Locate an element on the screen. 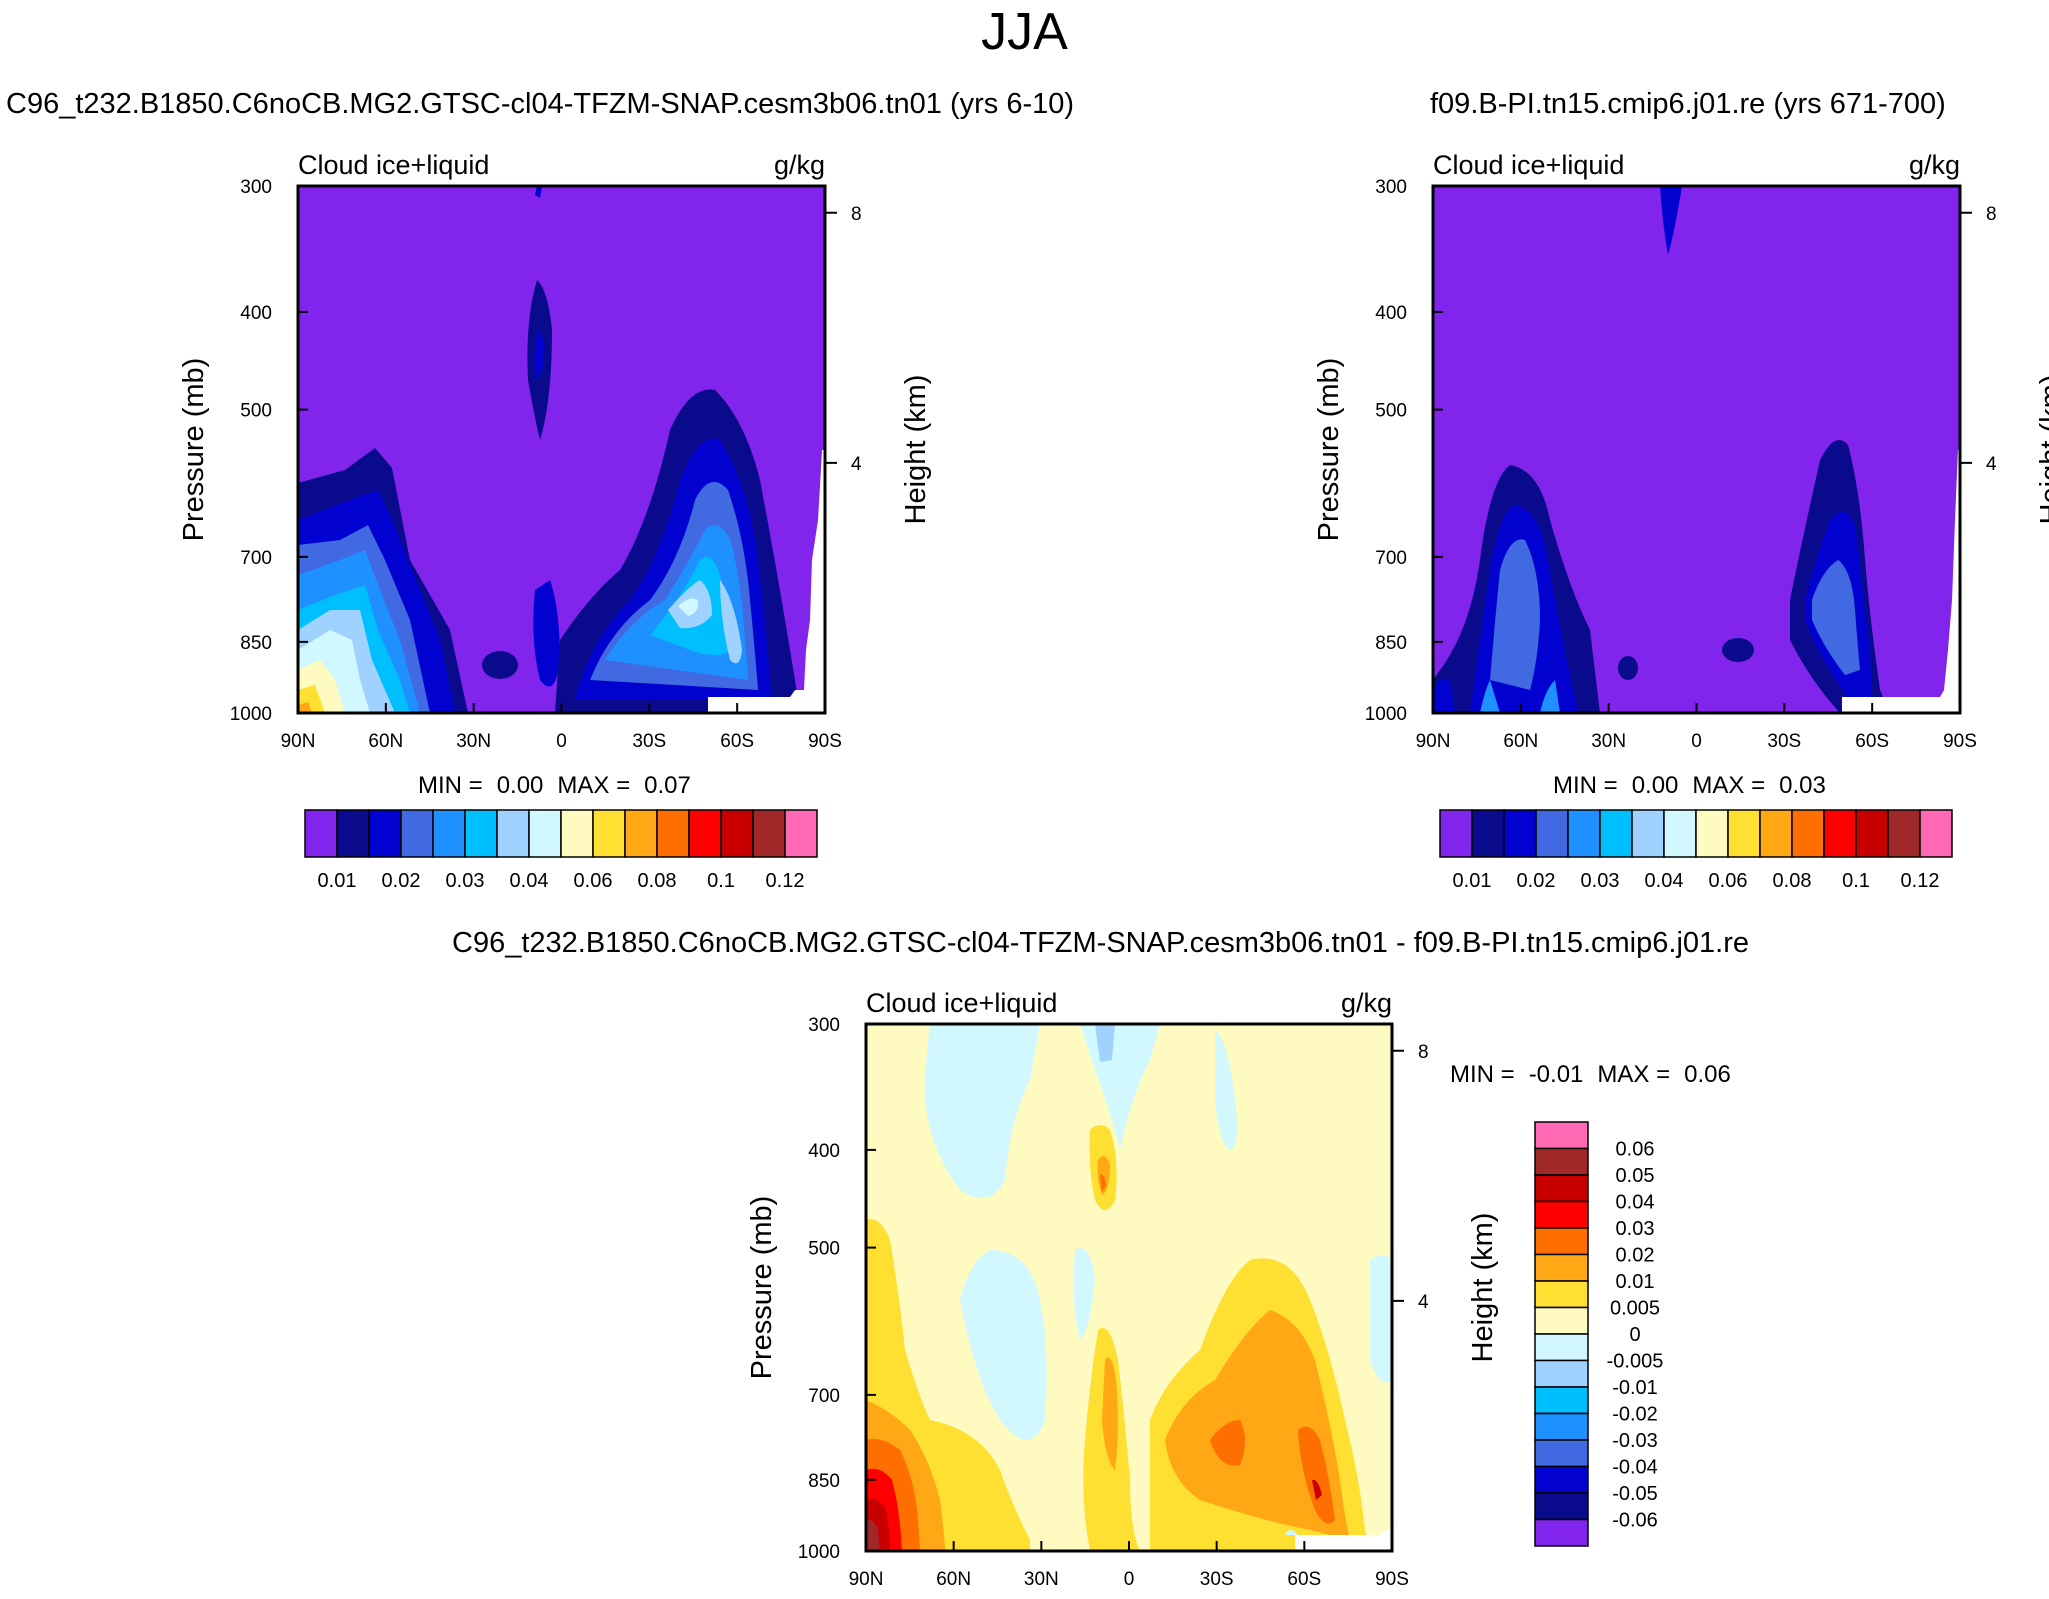  panel3-xtick-label: 0 is located at coordinates (1129, 1579).